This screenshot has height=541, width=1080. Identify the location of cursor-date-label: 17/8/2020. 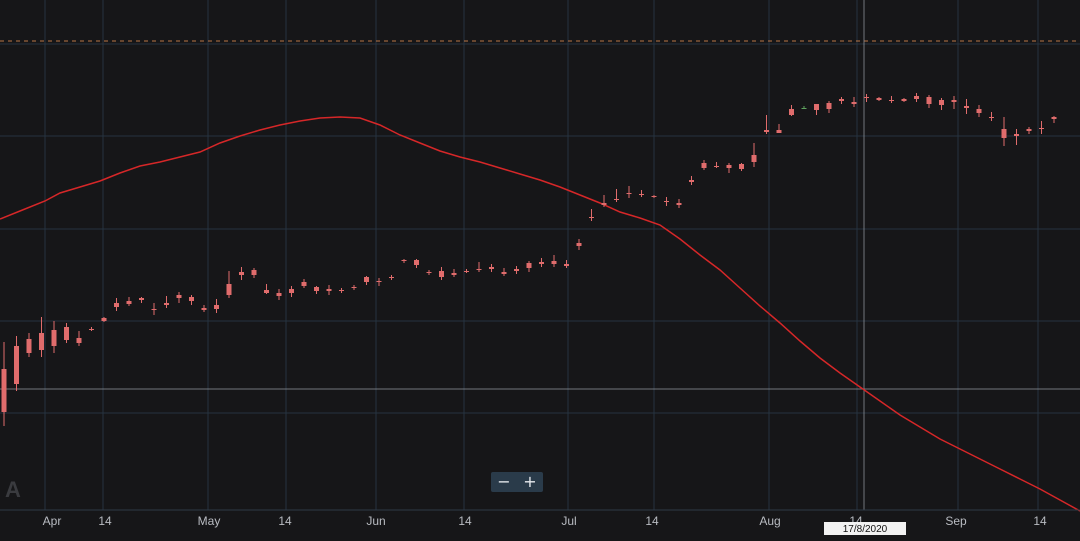
(865, 529).